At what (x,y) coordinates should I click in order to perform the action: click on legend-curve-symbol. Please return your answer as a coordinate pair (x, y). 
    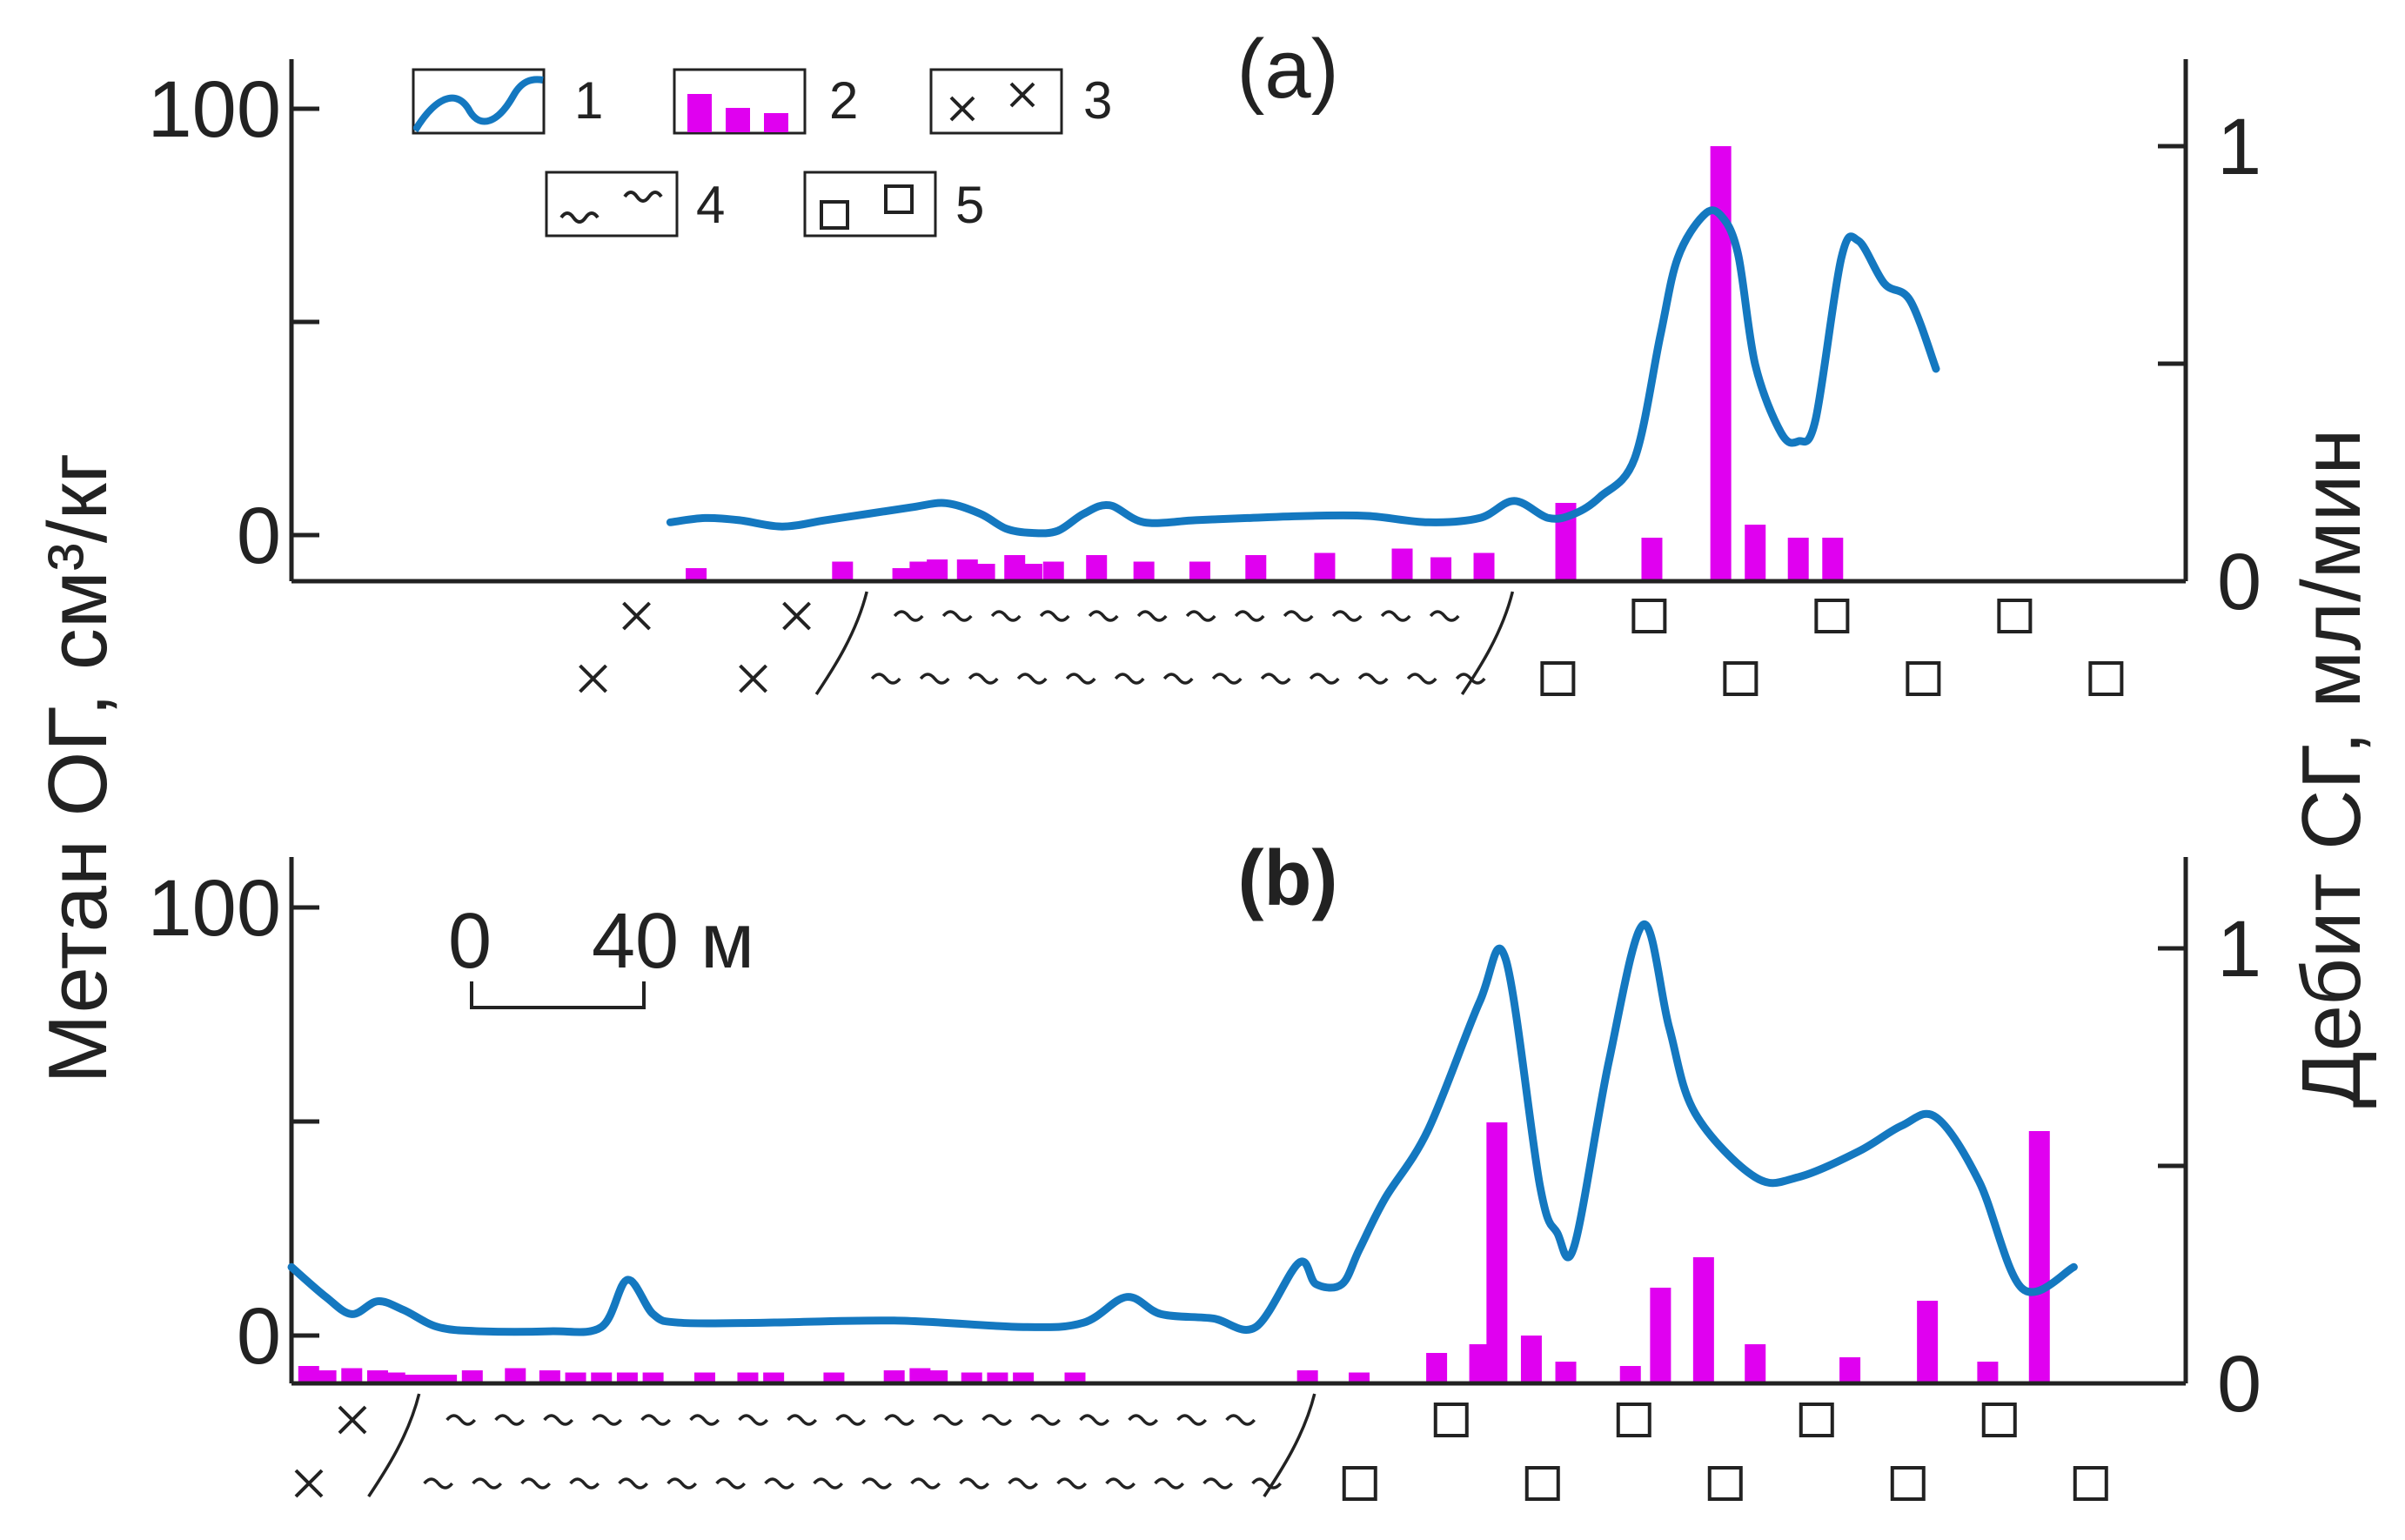
    Looking at the image, I should click on (479, 104).